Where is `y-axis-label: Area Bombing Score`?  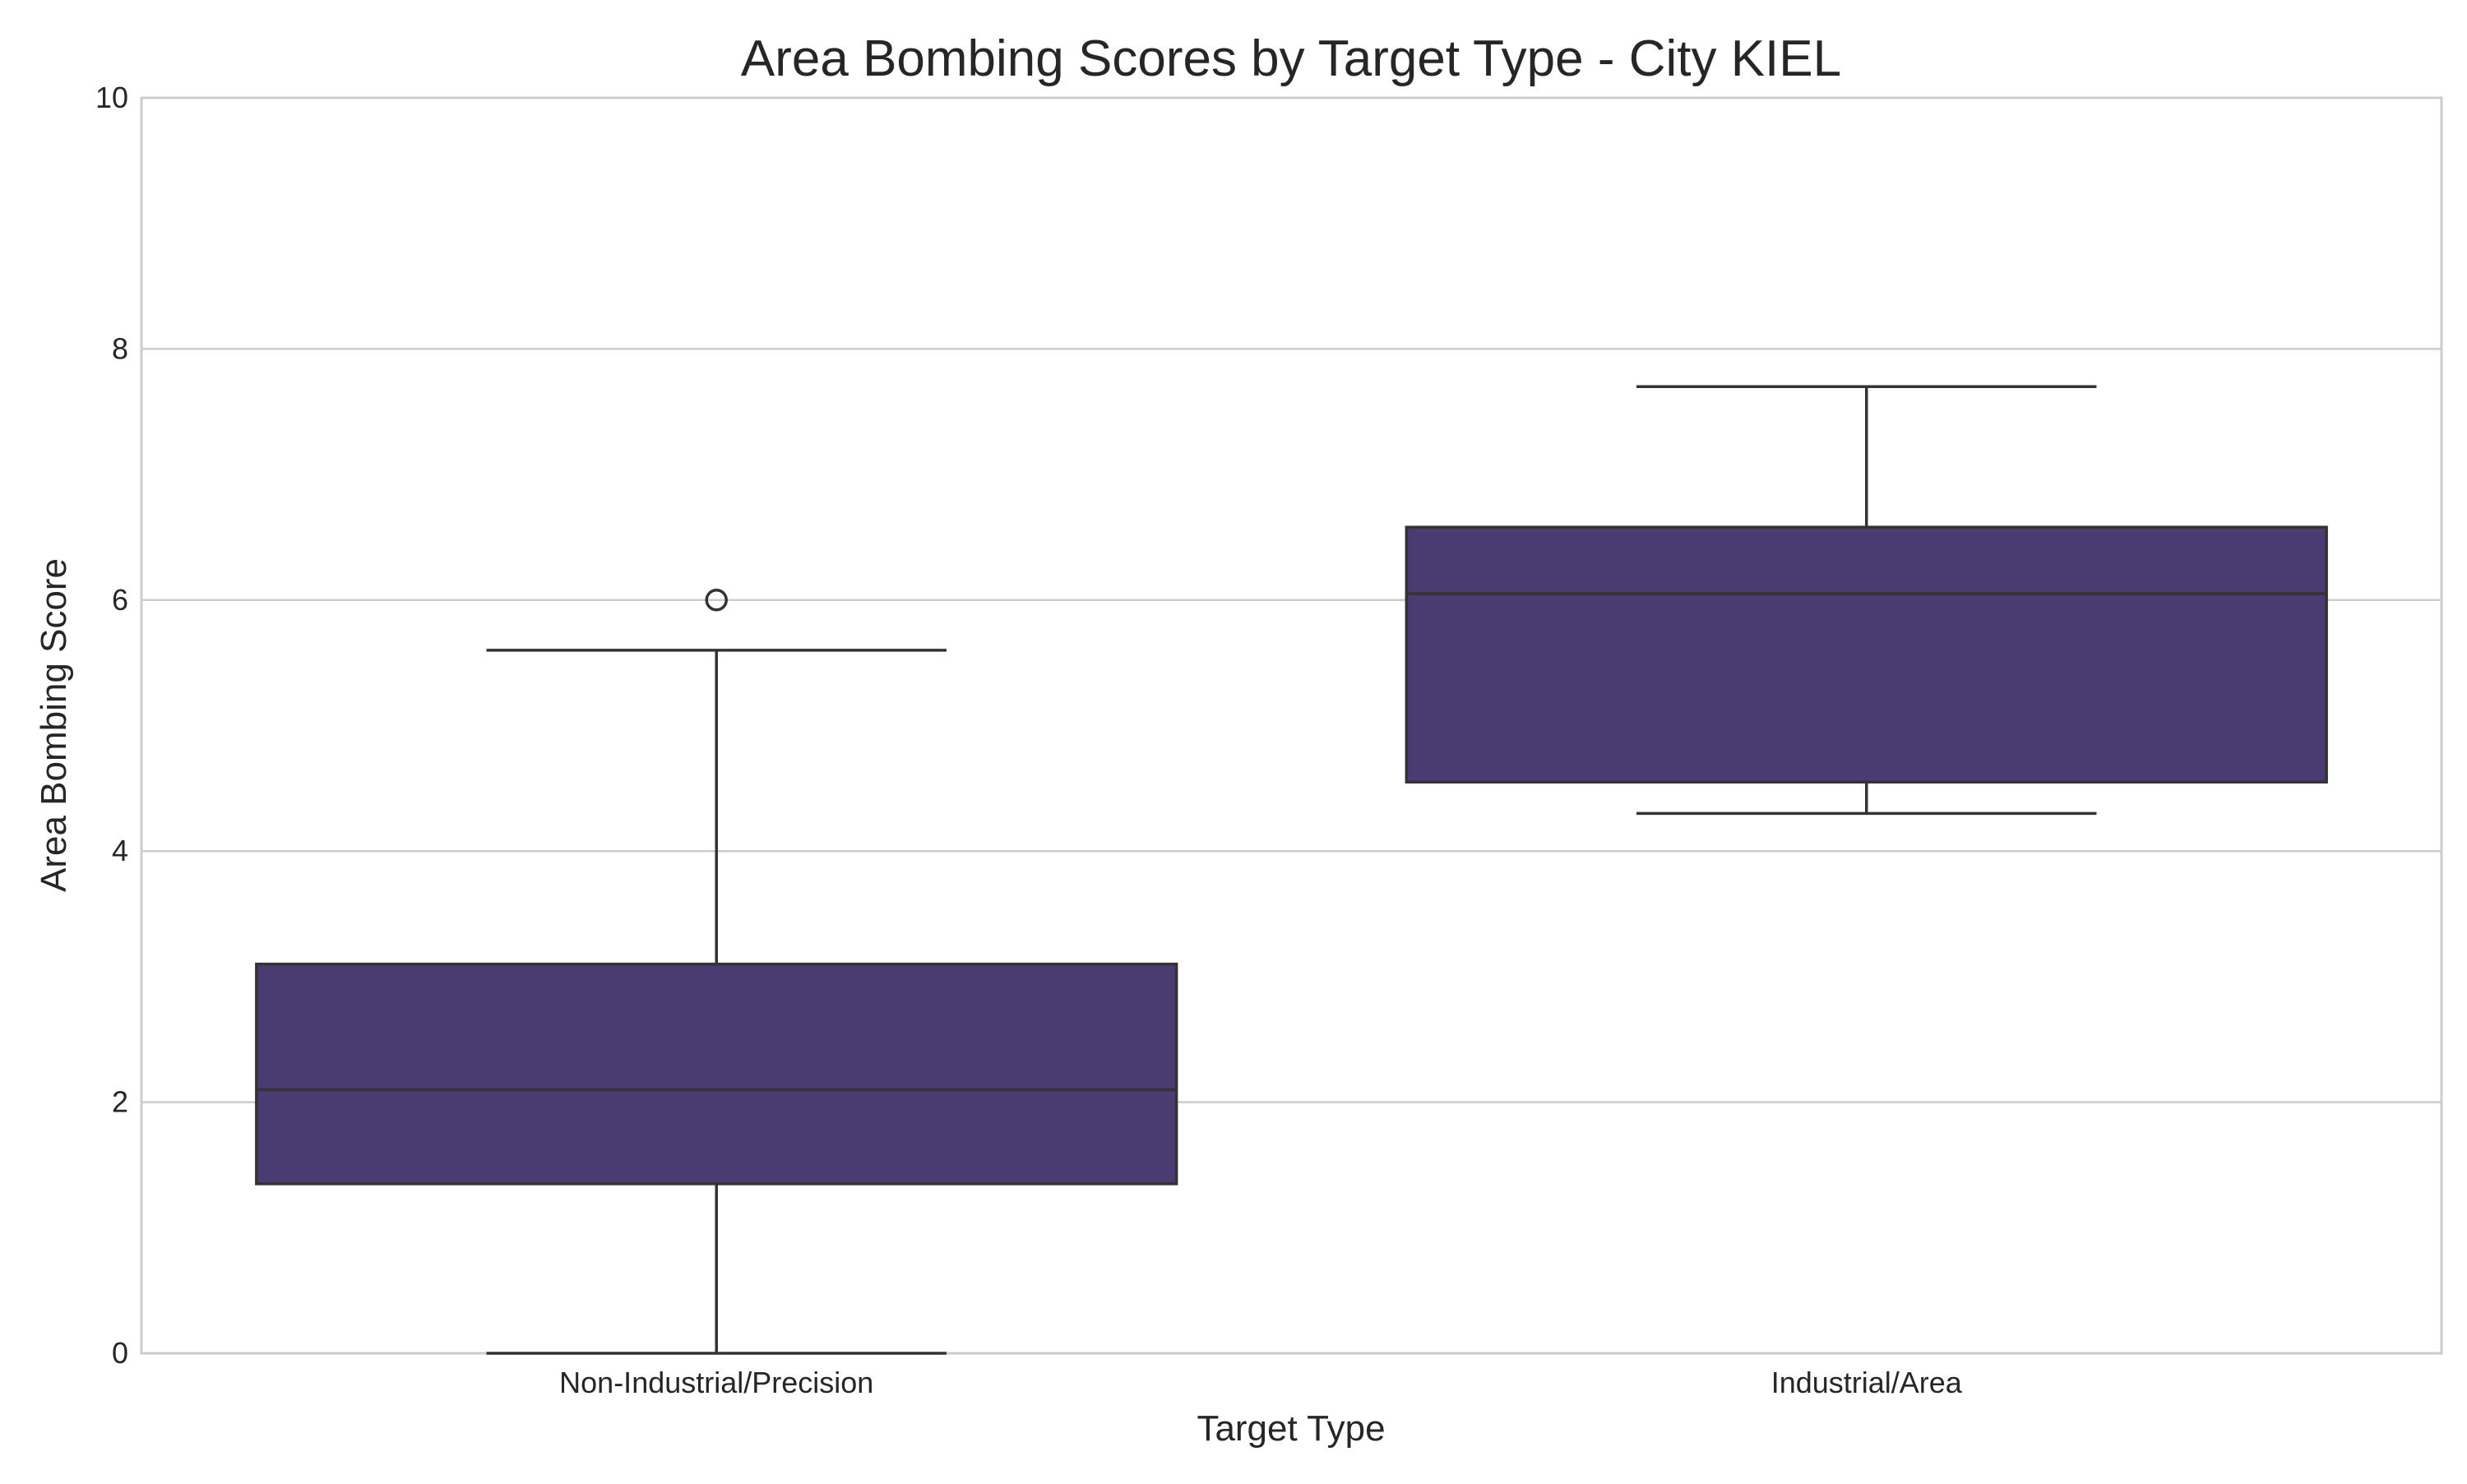 y-axis-label: Area Bombing Score is located at coordinates (54, 725).